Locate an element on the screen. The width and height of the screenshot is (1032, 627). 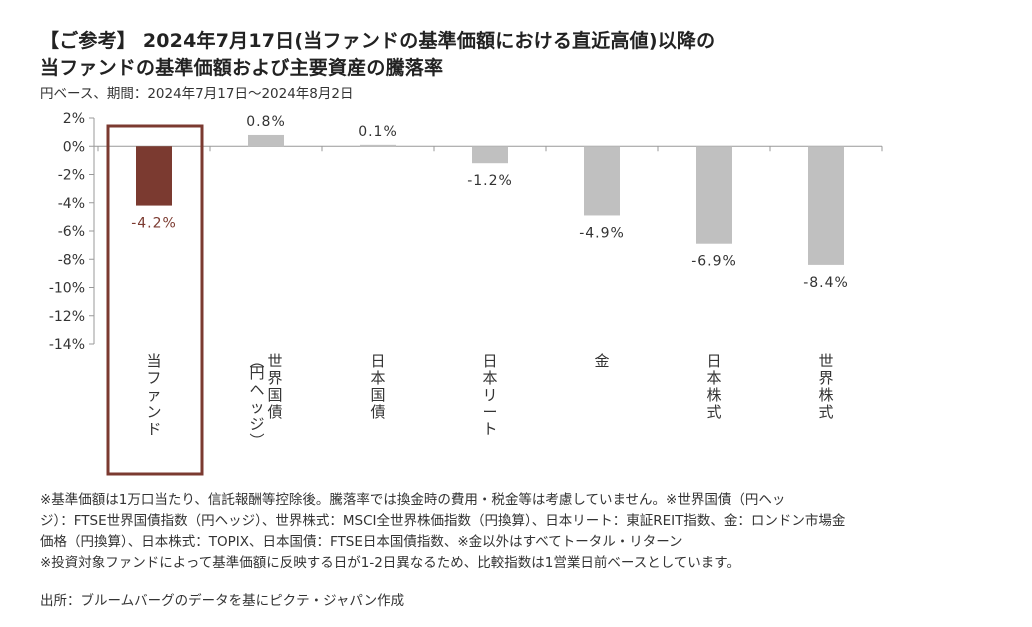
category-char: ︶ is located at coordinates (256, 441).